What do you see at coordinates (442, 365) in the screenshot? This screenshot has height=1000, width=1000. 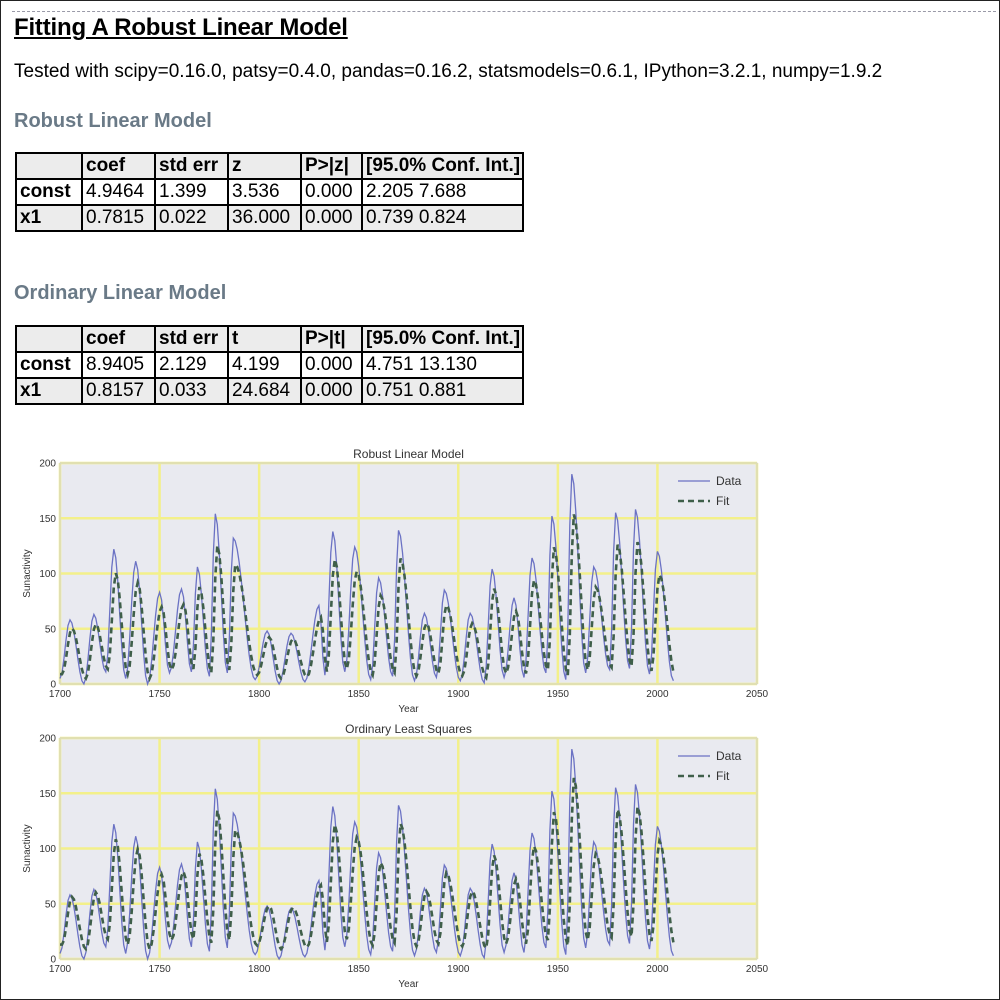 I see `table-cell: 4.751 13.130` at bounding box center [442, 365].